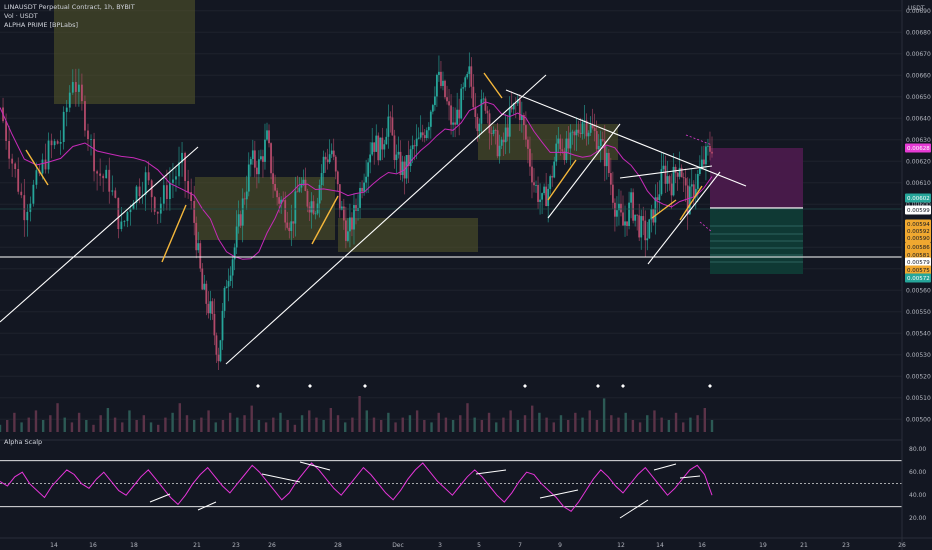  I want to click on price-tag-label: 0.00602, so click(918, 199).